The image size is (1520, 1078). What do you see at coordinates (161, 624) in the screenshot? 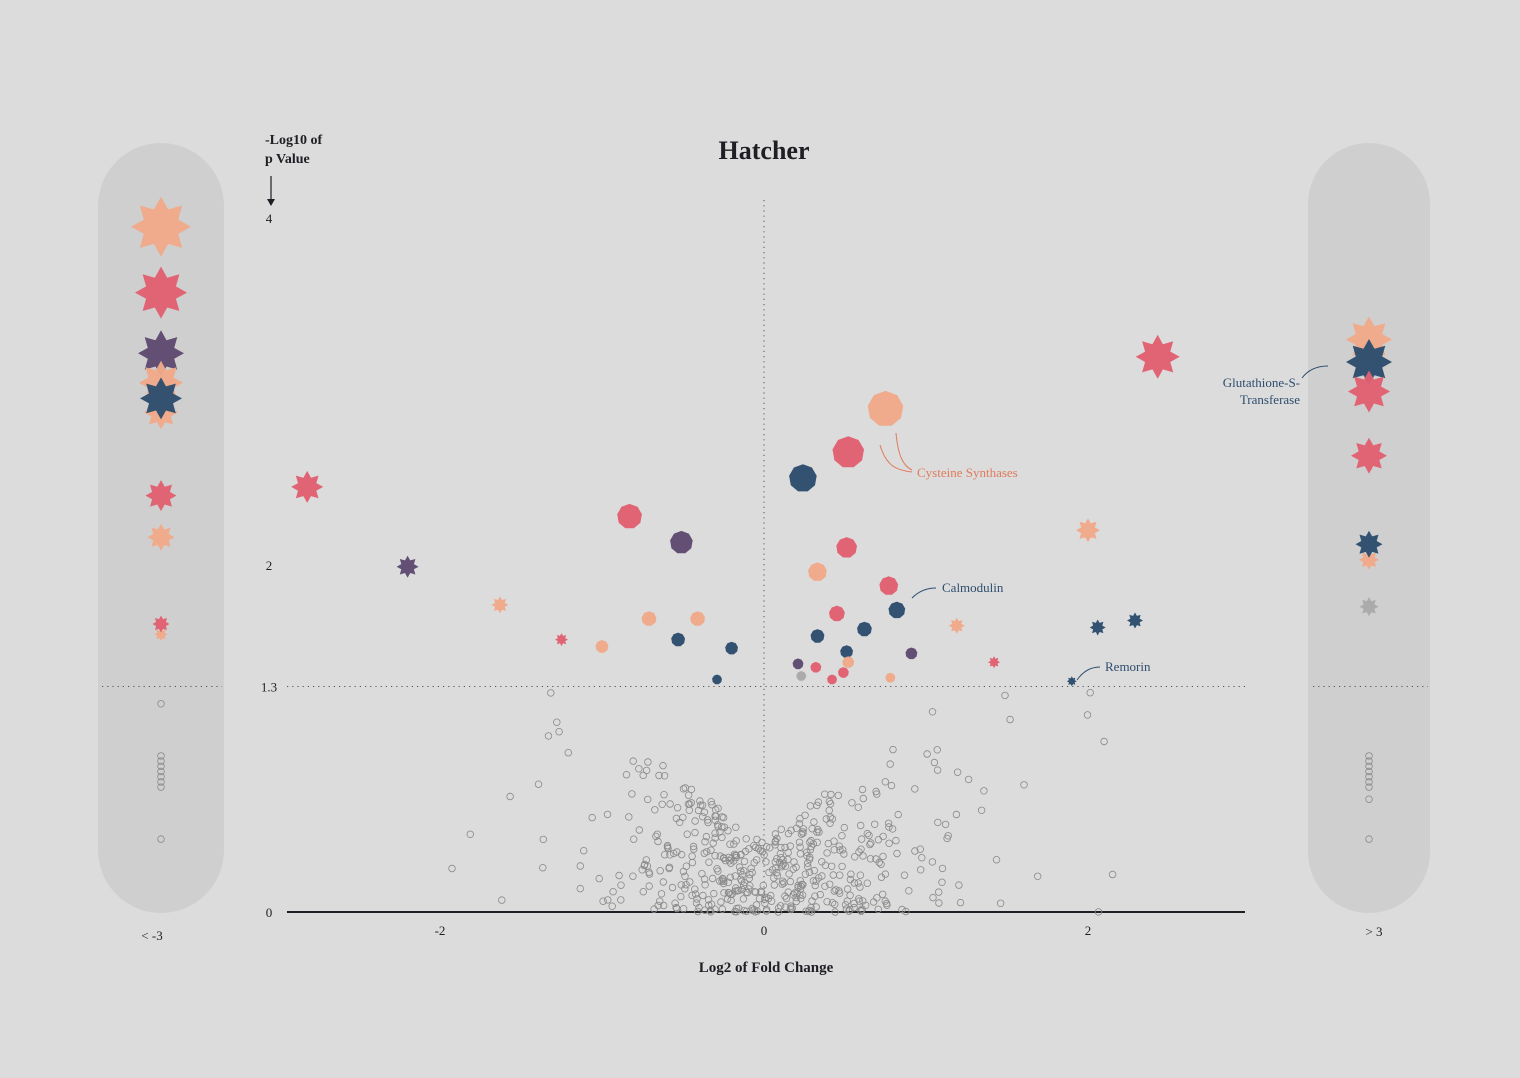
I see `left-overflow-point` at bounding box center [161, 624].